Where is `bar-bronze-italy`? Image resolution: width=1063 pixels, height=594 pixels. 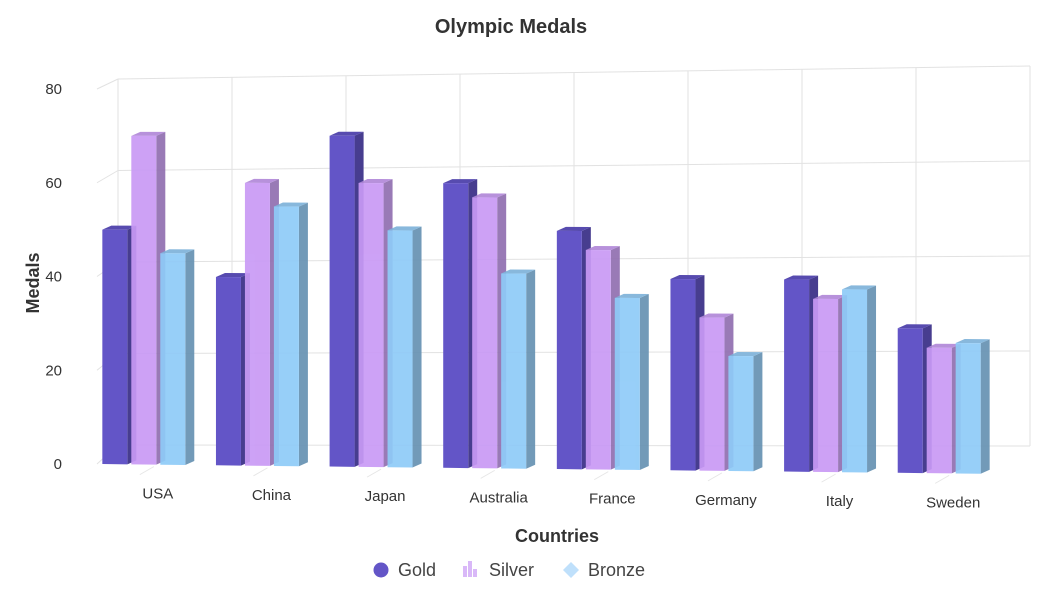
bar-bronze-italy is located at coordinates (859, 379).